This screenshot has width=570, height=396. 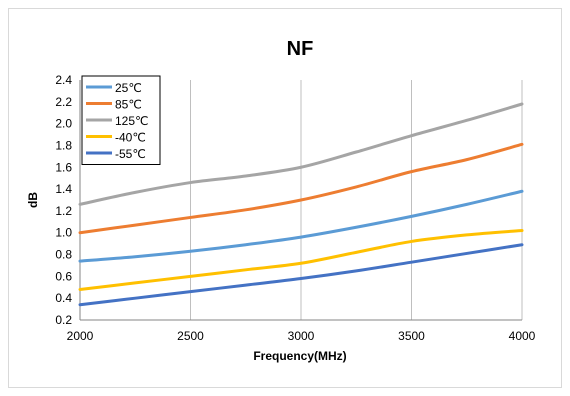 What do you see at coordinates (132, 121) in the screenshot?
I see `legend-entry-2: 125℃` at bounding box center [132, 121].